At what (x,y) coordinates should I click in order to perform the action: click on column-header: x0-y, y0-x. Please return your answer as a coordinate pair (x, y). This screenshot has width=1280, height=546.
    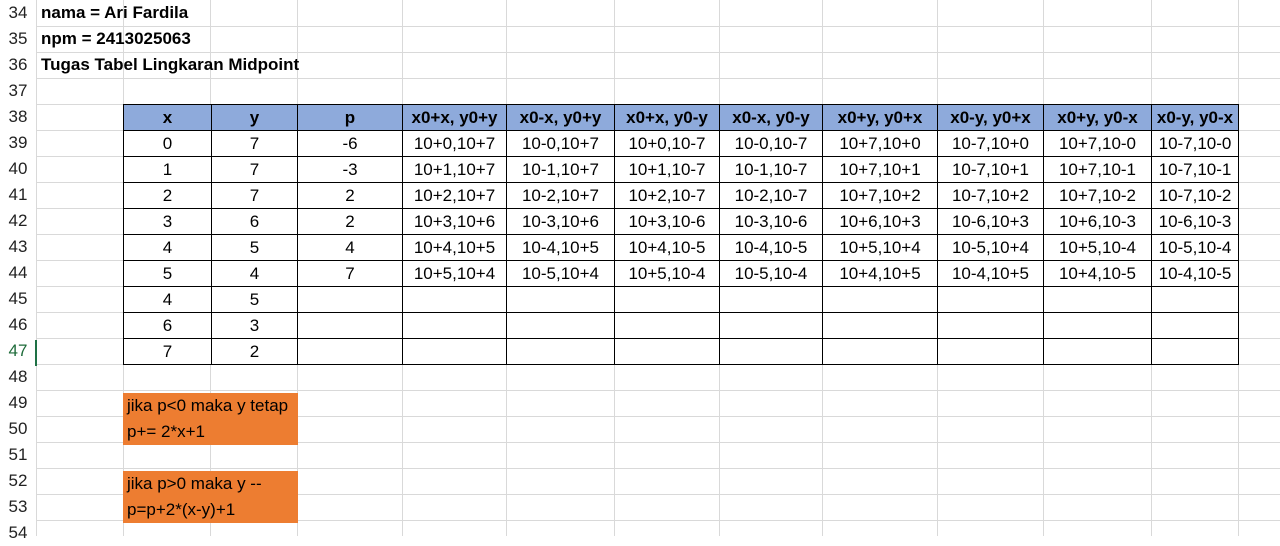
    Looking at the image, I should click on (1195, 117).